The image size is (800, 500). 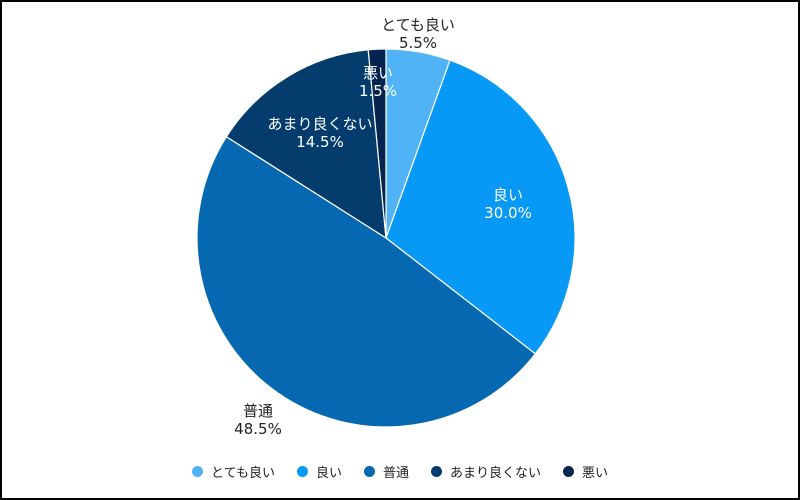 What do you see at coordinates (377, 143) in the screenshot?
I see `pie-slice-warui` at bounding box center [377, 143].